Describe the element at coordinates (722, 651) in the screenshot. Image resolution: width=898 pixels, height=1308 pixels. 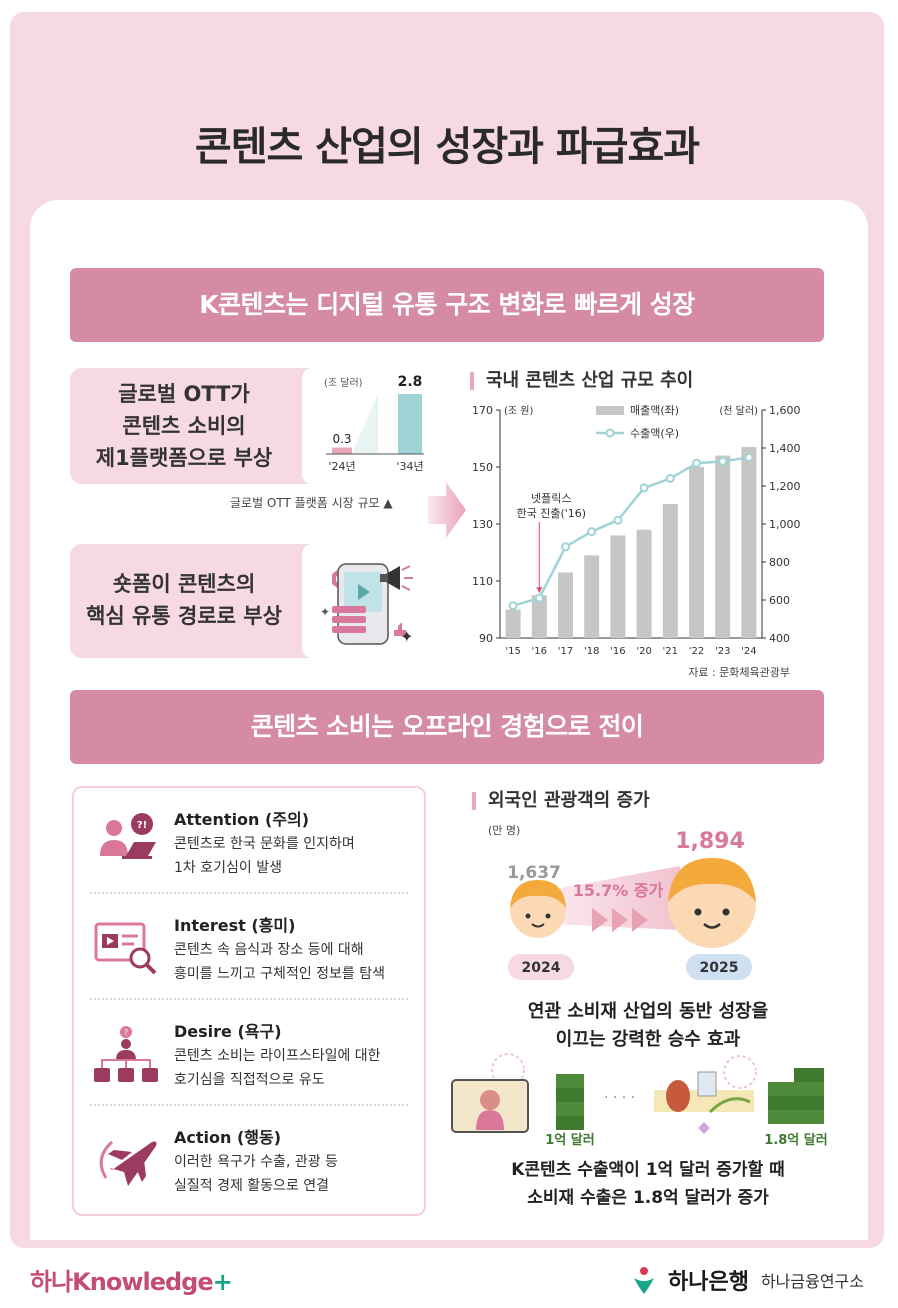
I see `x-tick-label: '23` at that location.